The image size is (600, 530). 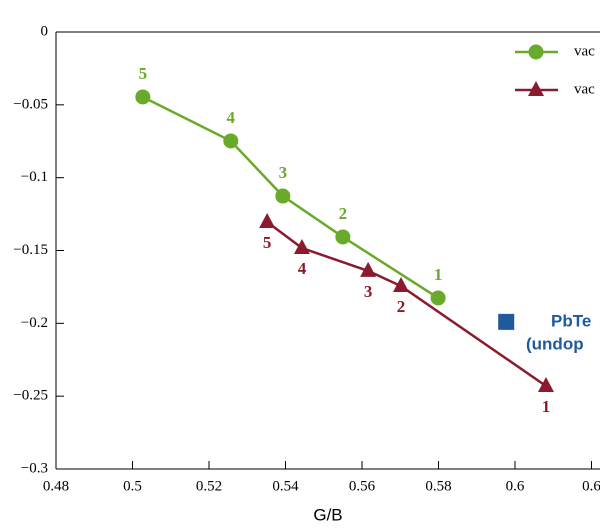 What do you see at coordinates (132, 486) in the screenshot?
I see `x-tick-label: 0.5` at bounding box center [132, 486].